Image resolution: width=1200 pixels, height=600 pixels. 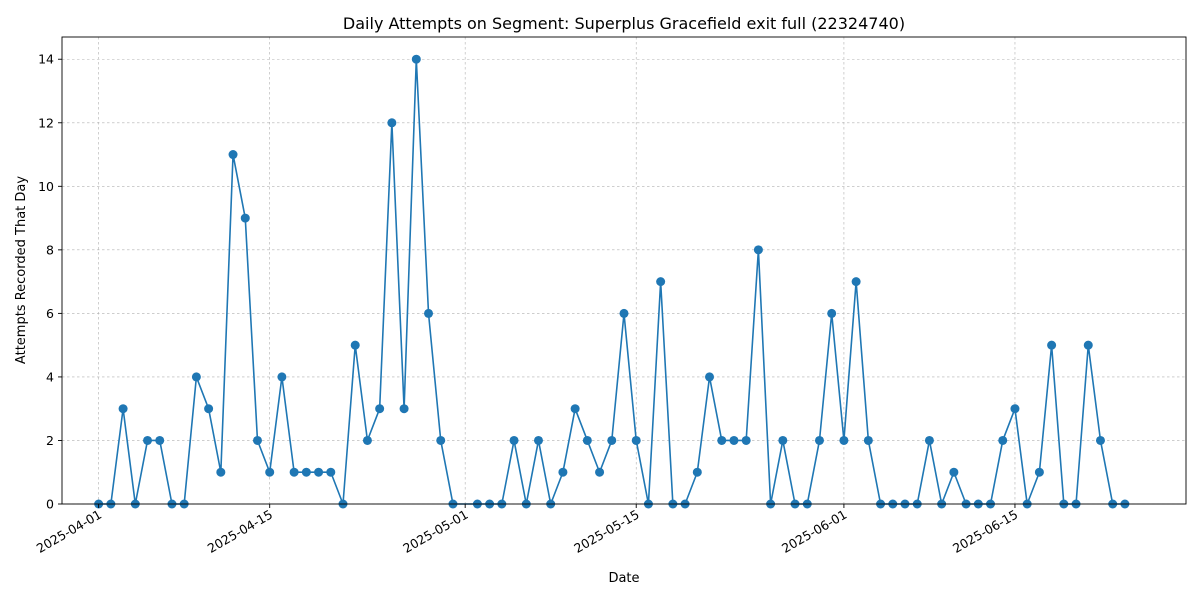 I want to click on y-tick-label: 12, so click(x=46, y=122).